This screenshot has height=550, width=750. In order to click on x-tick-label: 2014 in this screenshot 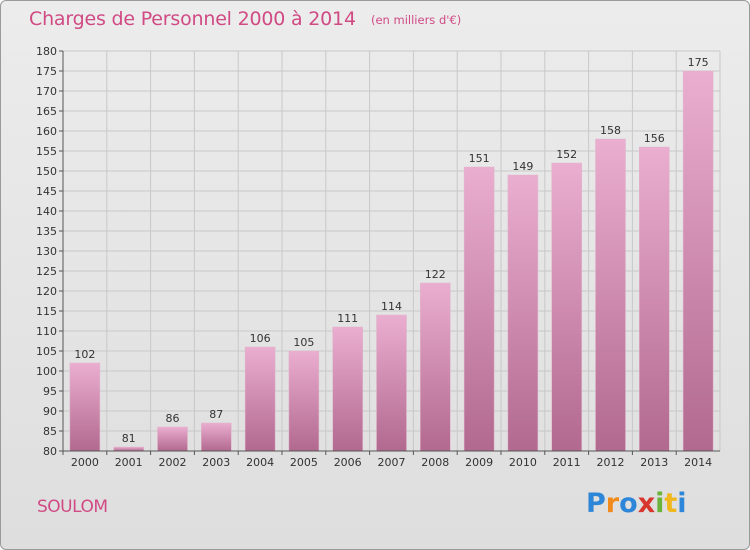, I will do `click(698, 462)`.